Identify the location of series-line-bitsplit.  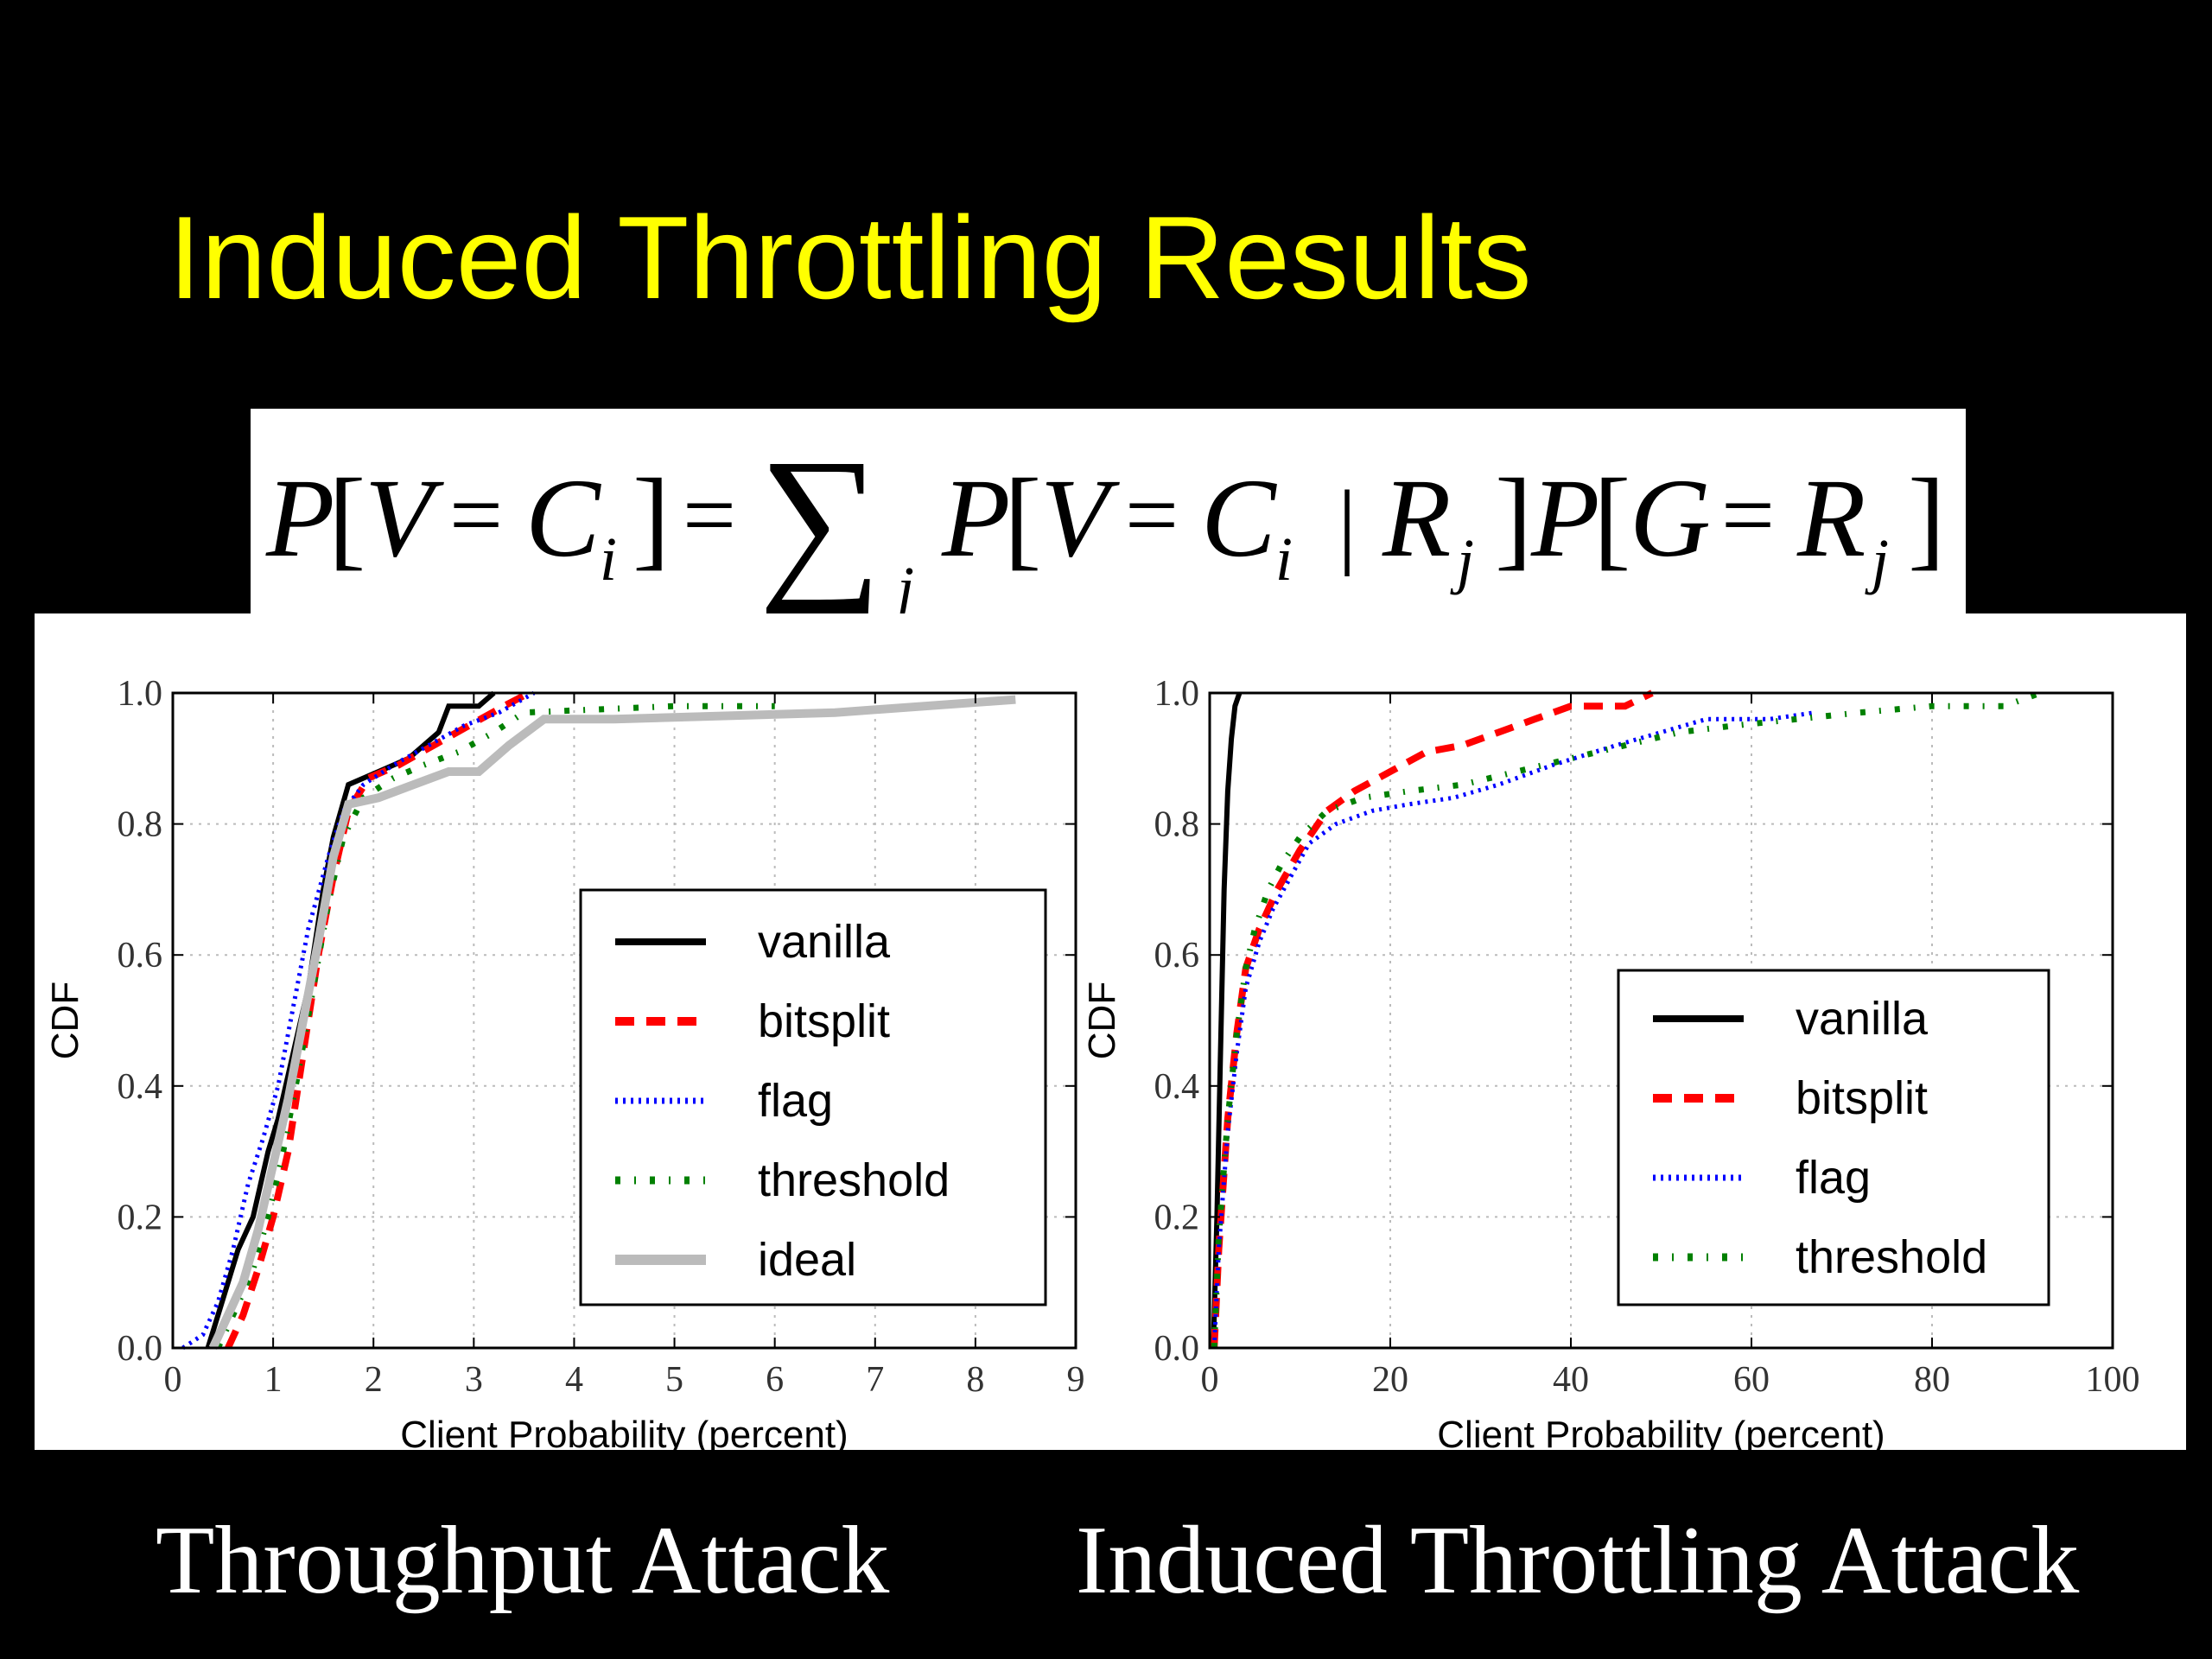
(1432, 1019).